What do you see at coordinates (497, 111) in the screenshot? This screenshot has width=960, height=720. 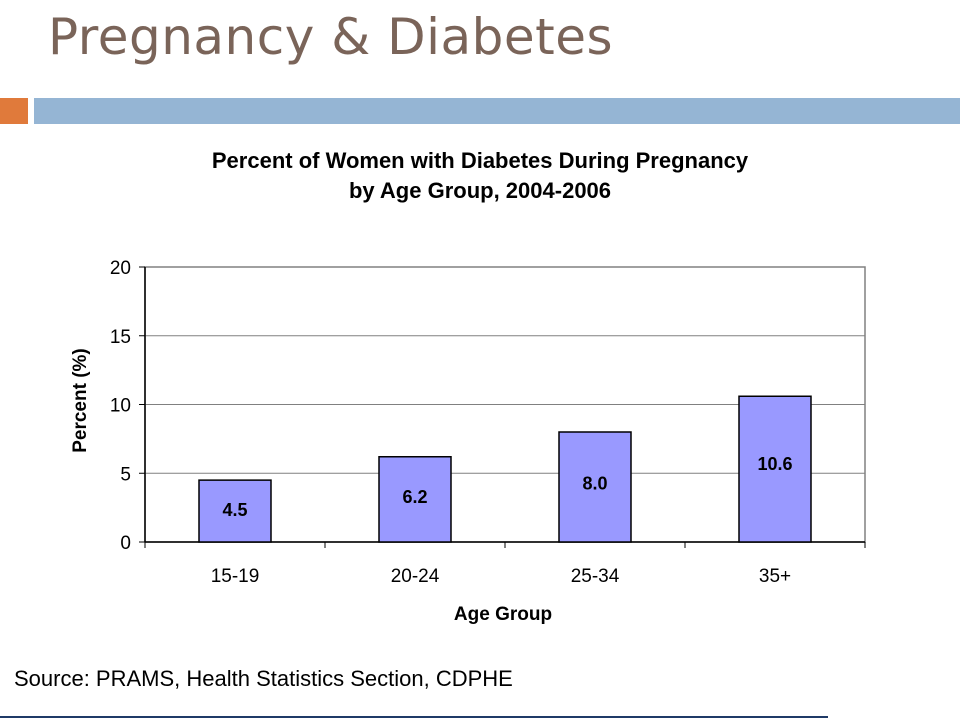 I see `title-bar` at bounding box center [497, 111].